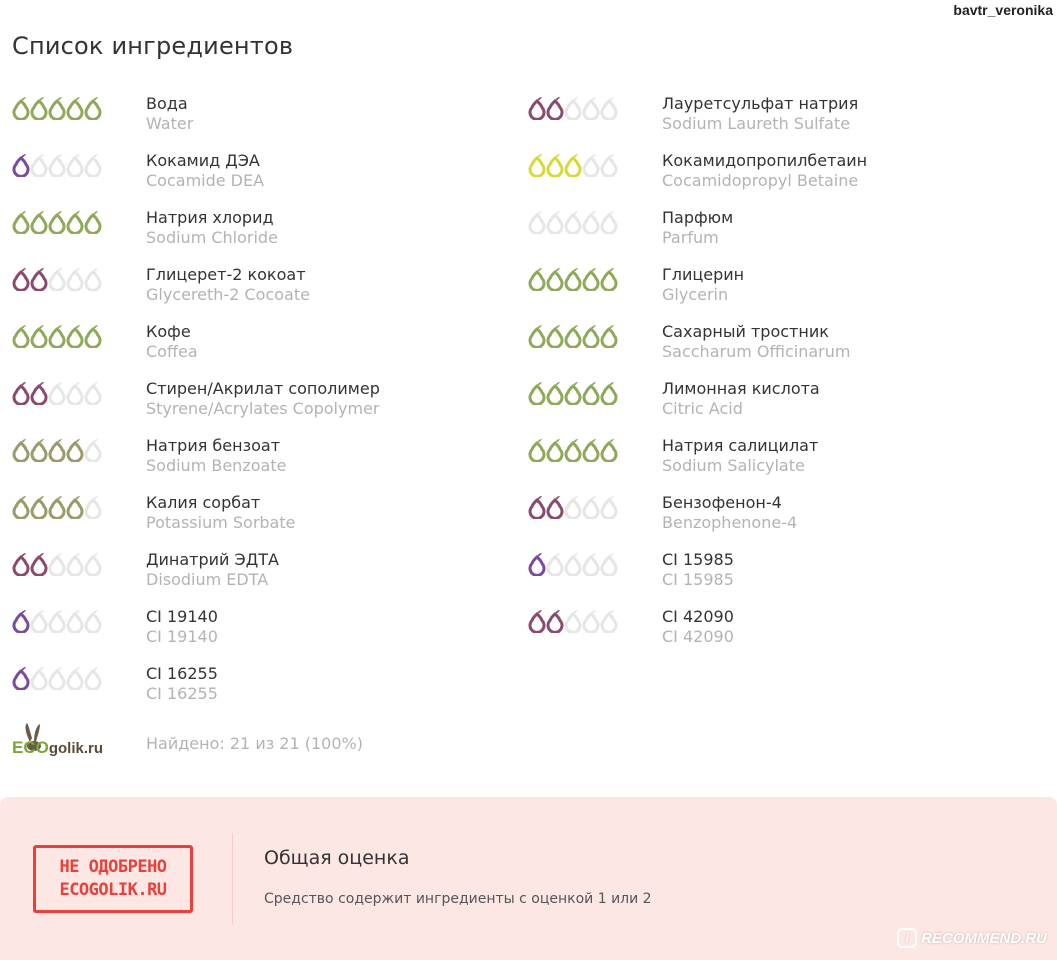  What do you see at coordinates (722, 502) in the screenshot?
I see `ingredient-name-ru: Бензофенон-4` at bounding box center [722, 502].